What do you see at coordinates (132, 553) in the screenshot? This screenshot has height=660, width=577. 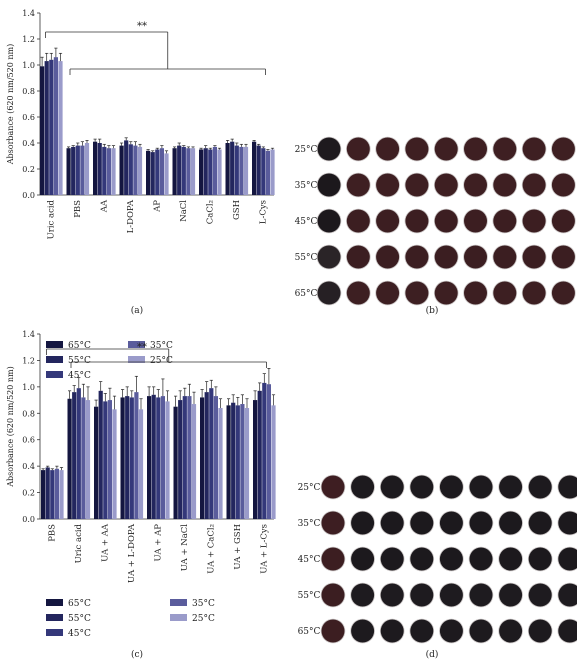 I see `x-tick-label: UA + L-DOPA` at bounding box center [132, 553].